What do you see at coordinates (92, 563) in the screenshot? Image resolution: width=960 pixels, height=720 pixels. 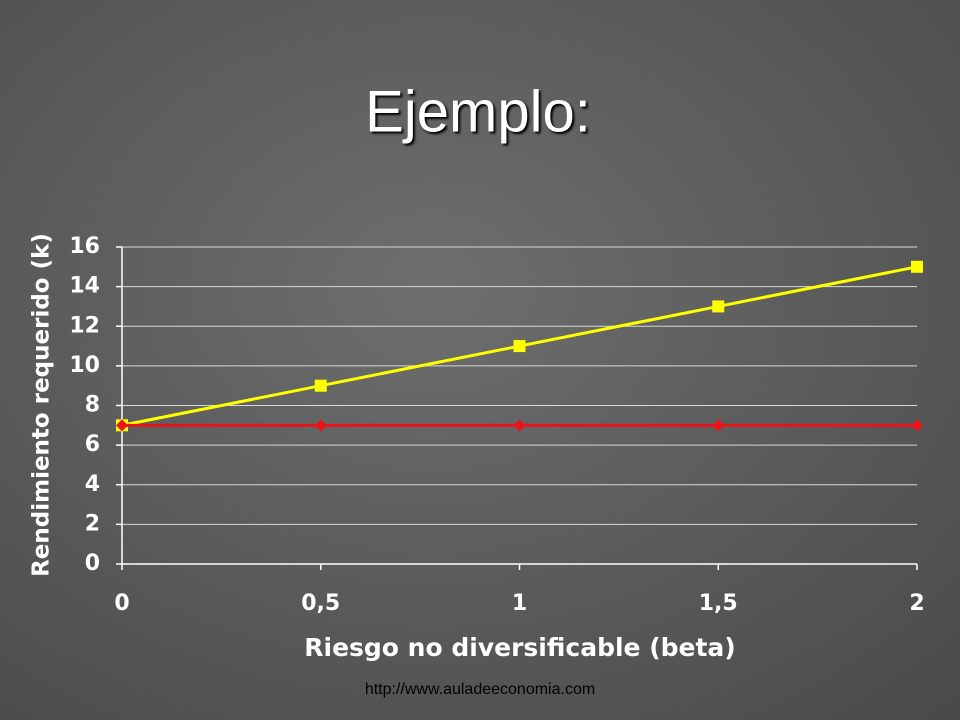 I see `y-tick-label: 0` at bounding box center [92, 563].